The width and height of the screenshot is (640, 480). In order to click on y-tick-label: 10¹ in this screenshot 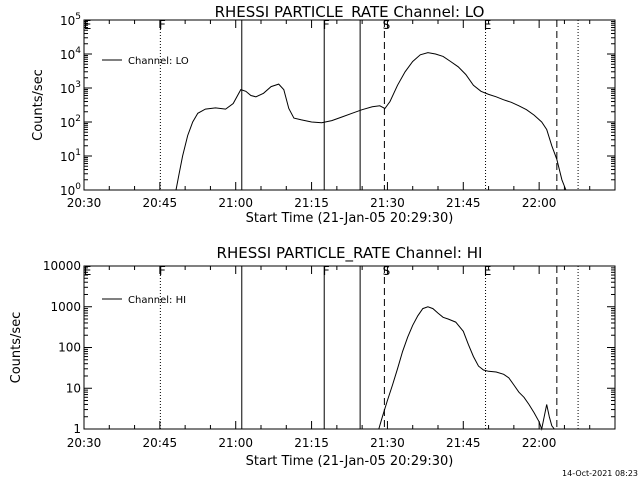, I will do `click(70, 156)`.